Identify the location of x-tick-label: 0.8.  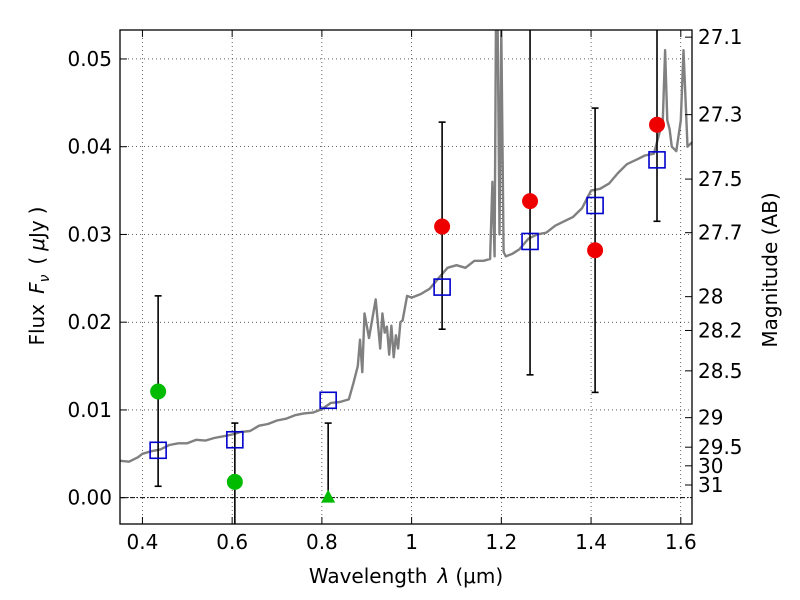
(322, 542).